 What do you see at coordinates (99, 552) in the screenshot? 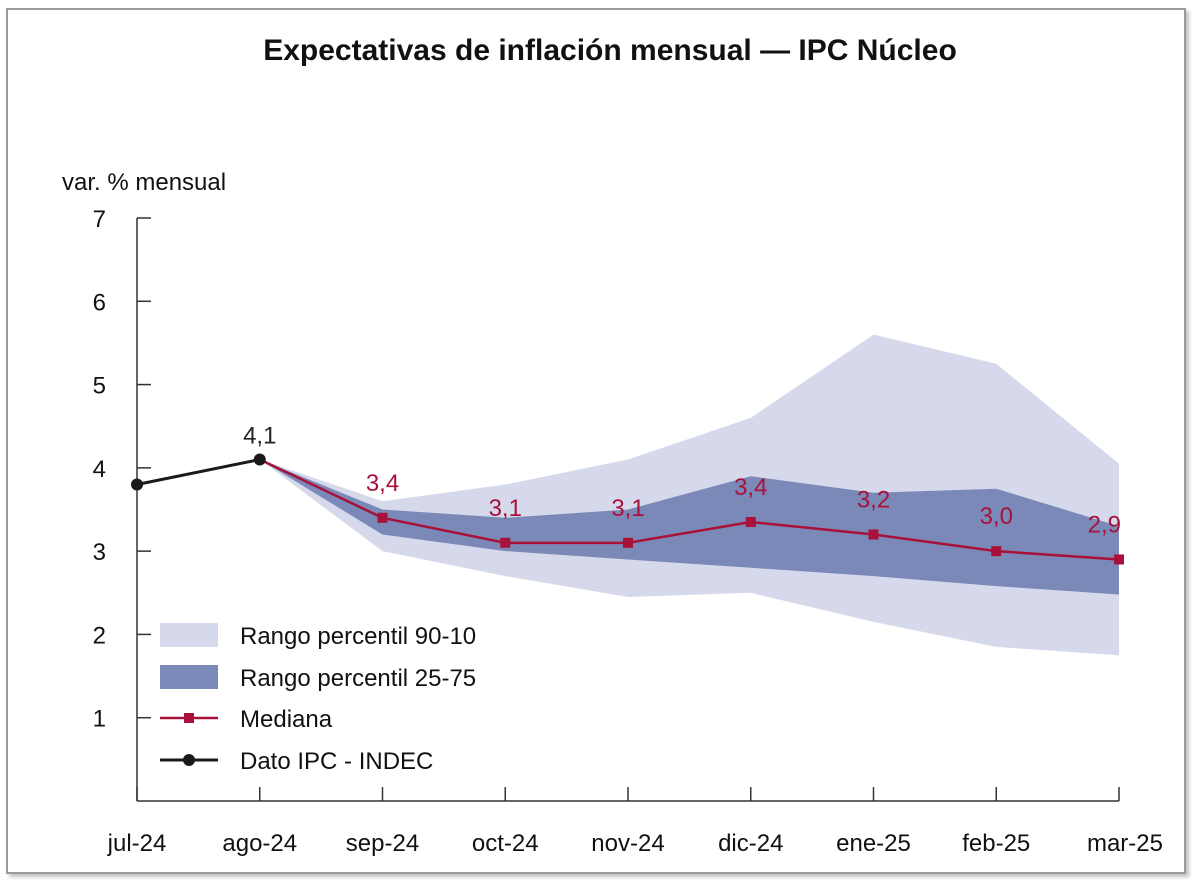
I see `y-tick-label: 3` at bounding box center [99, 552].